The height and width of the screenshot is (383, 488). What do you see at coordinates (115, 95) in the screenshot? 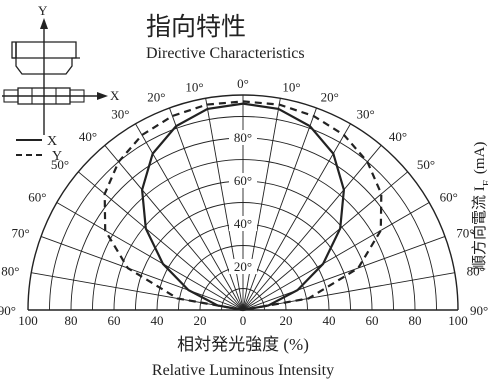
I see `diagram-x-label: X` at bounding box center [115, 95].